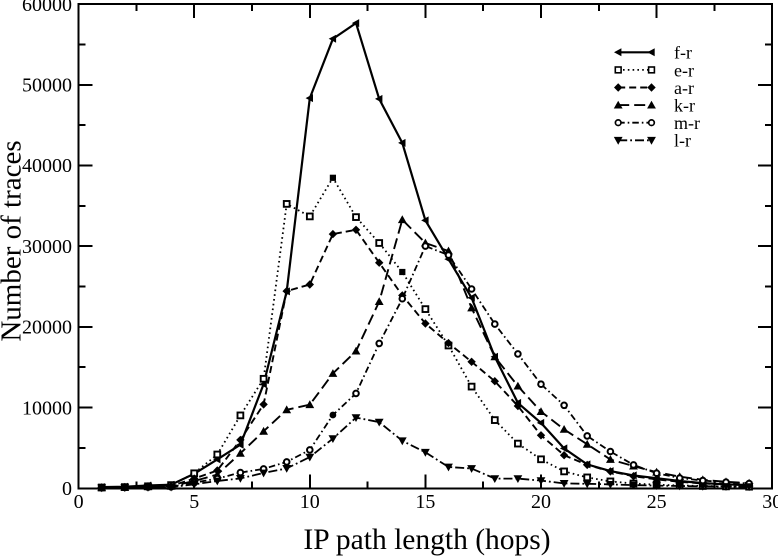  Describe the element at coordinates (47, 166) in the screenshot. I see `svg-text: 40000` at that location.